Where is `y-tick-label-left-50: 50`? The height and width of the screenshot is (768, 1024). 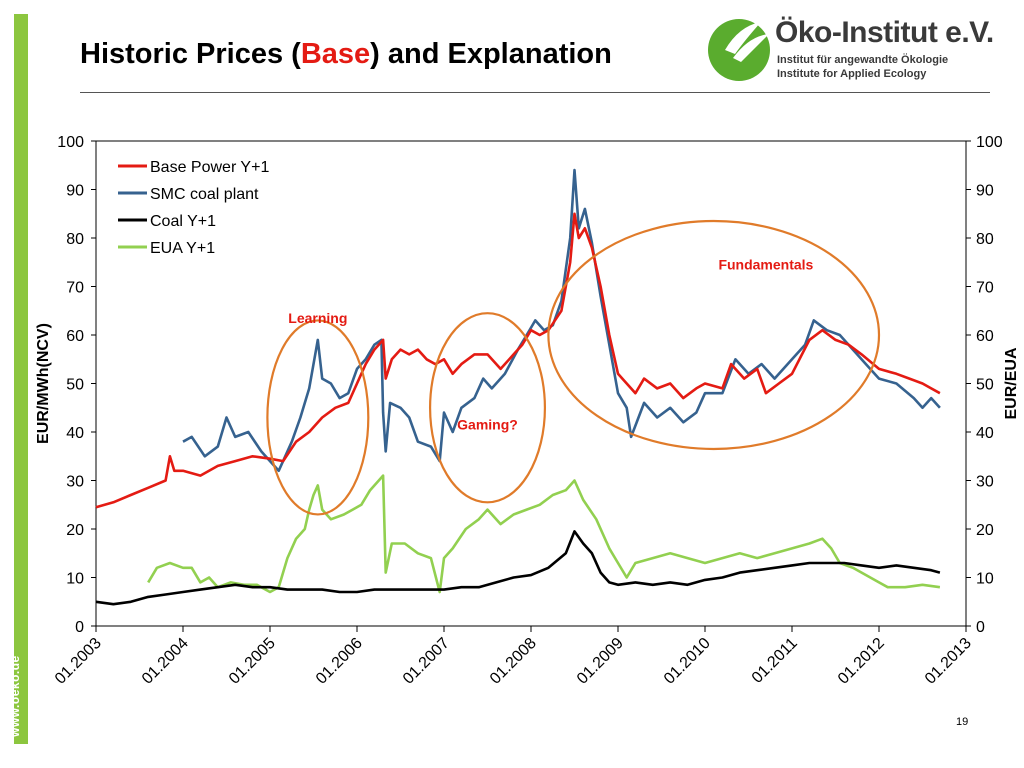
y-tick-label-left-50: 50 is located at coordinates (75, 385).